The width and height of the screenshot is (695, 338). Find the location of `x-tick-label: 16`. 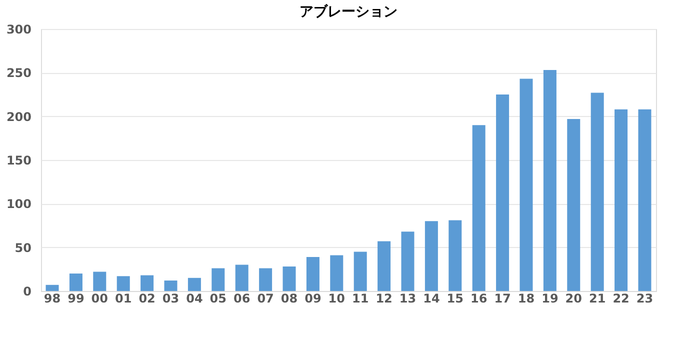

x-tick-label: 16 is located at coordinates (479, 299).